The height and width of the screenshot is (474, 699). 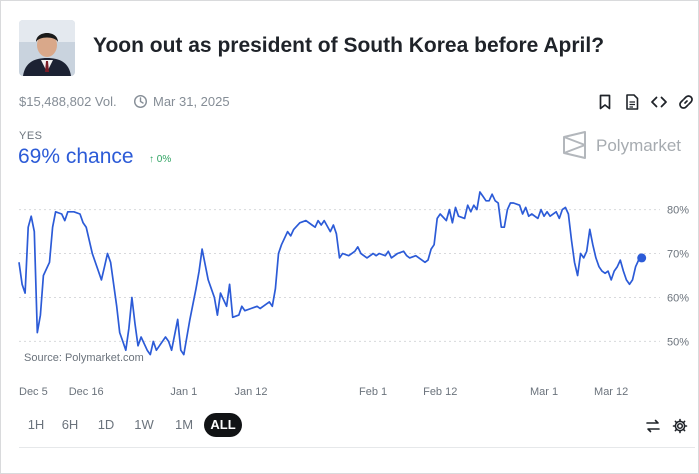 I want to click on change-badge: ↑ 0%, so click(x=160, y=159).